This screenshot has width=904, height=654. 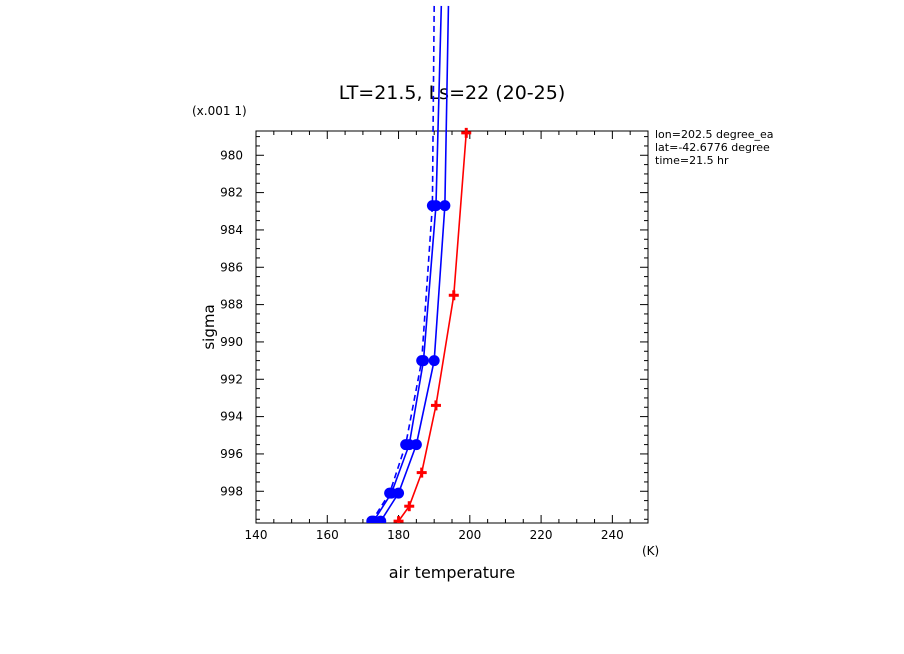 I want to click on x-axis-label: air temperature, so click(x=452, y=572).